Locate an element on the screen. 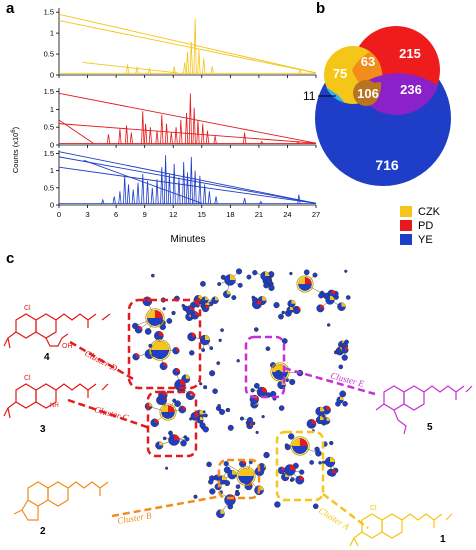  panel-c-letter: c is located at coordinates (10, 258).